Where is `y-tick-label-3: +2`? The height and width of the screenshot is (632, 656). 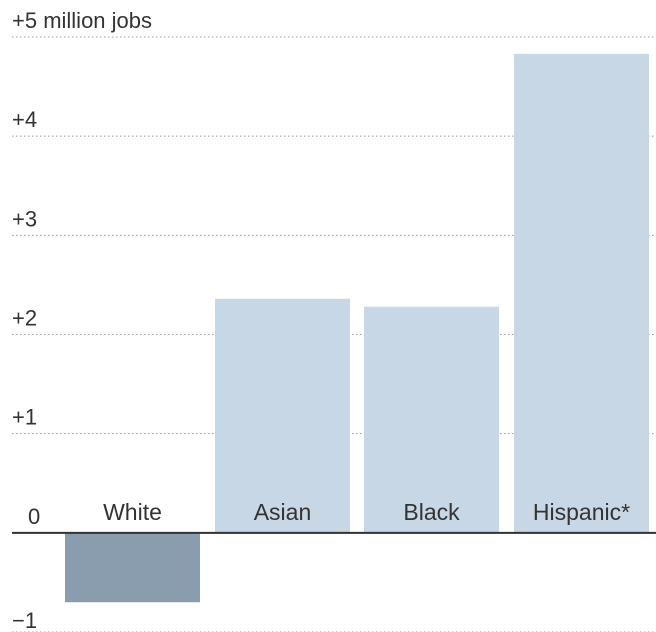 y-tick-label-3: +2 is located at coordinates (24, 318).